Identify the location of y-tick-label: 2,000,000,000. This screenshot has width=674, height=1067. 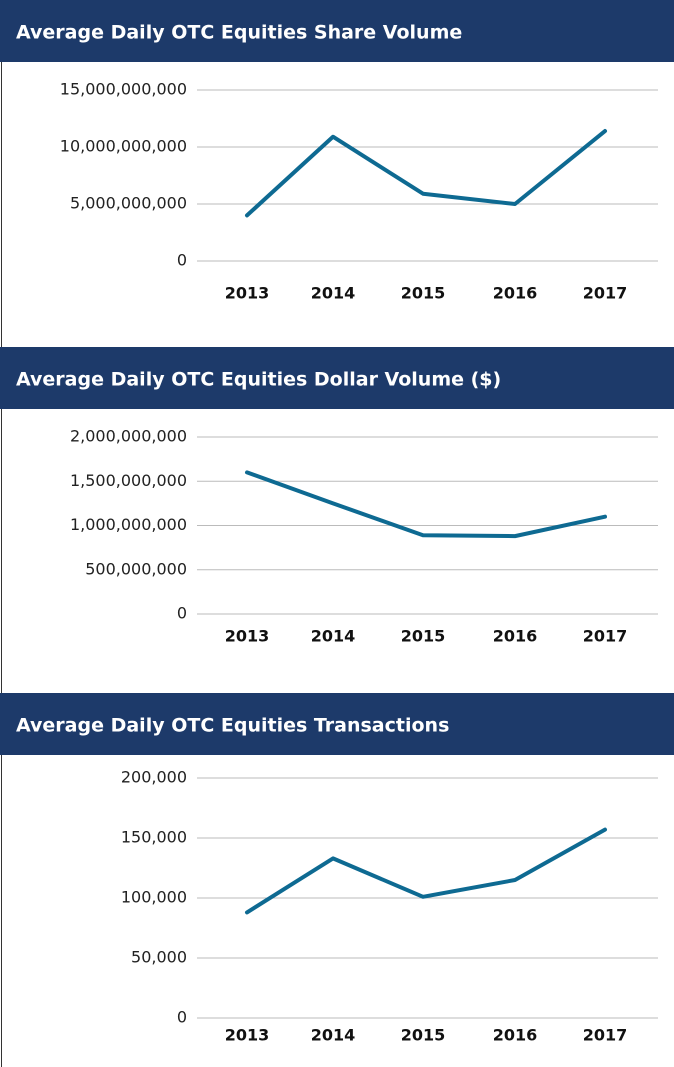
(128, 436).